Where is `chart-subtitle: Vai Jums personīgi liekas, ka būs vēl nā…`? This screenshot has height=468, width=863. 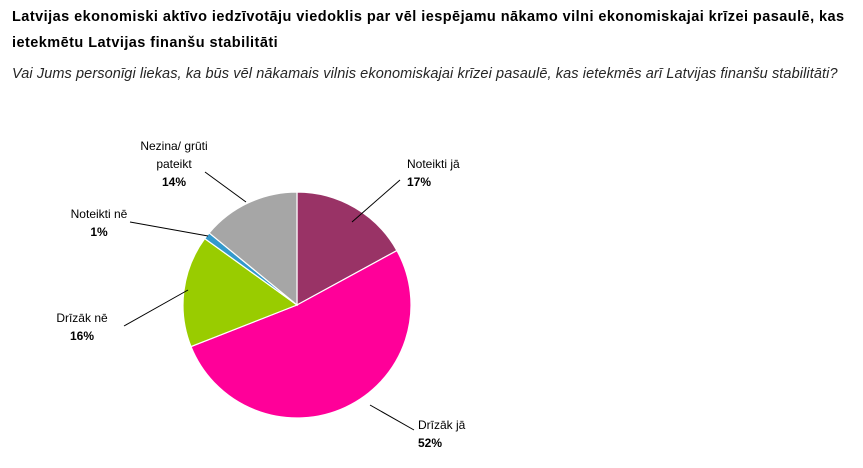 chart-subtitle: Vai Jums personīgi liekas, ka būs vēl nā… is located at coordinates (425, 74).